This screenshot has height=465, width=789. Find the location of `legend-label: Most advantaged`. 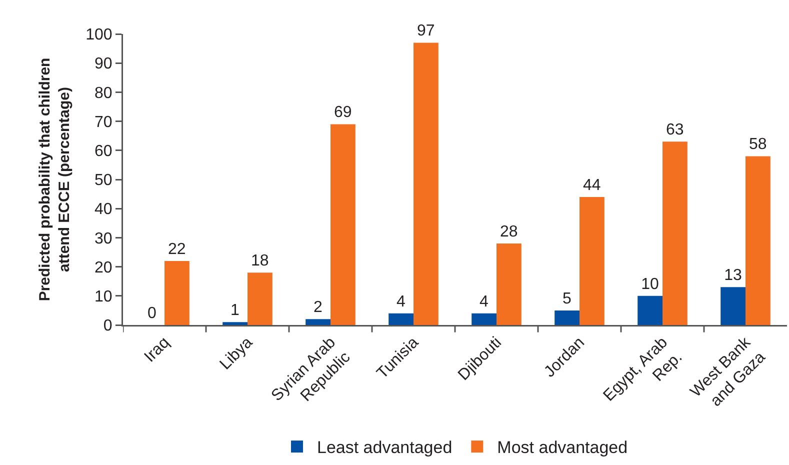

legend-label: Most advantaged is located at coordinates (562, 448).